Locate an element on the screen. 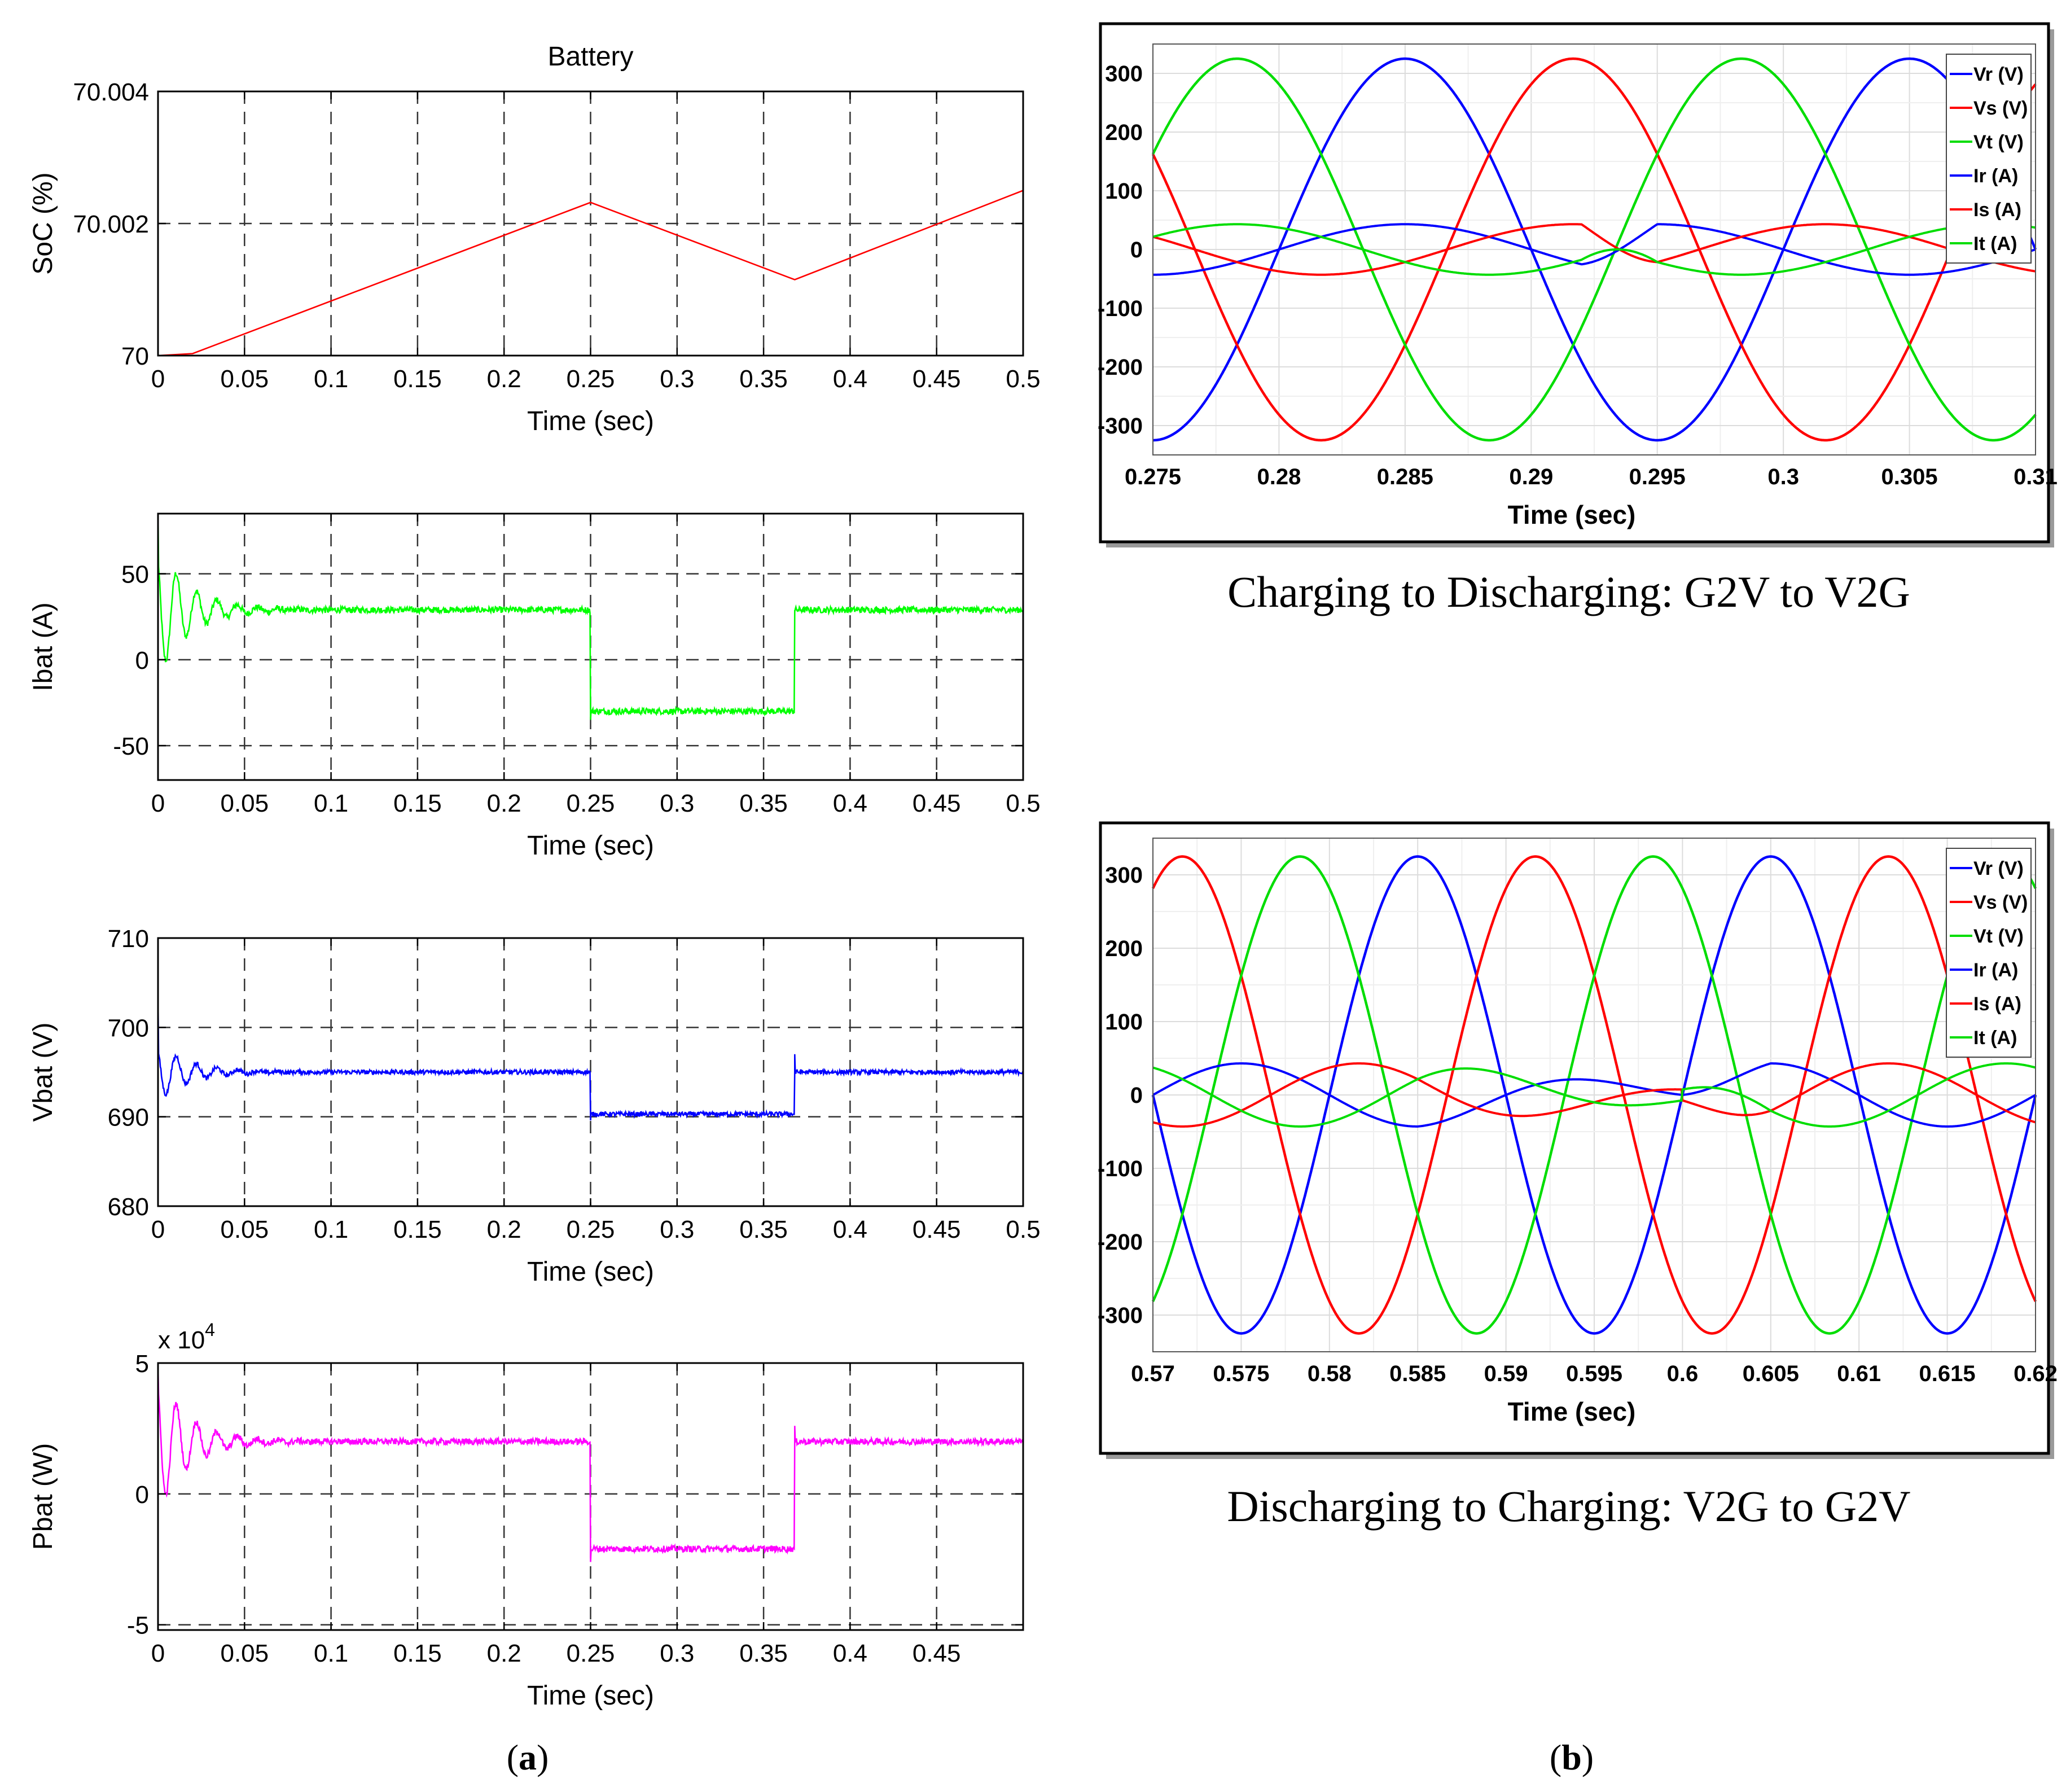 The width and height of the screenshot is (2066, 1792). y-axis-label: Pbat (W) is located at coordinates (43, 1496).